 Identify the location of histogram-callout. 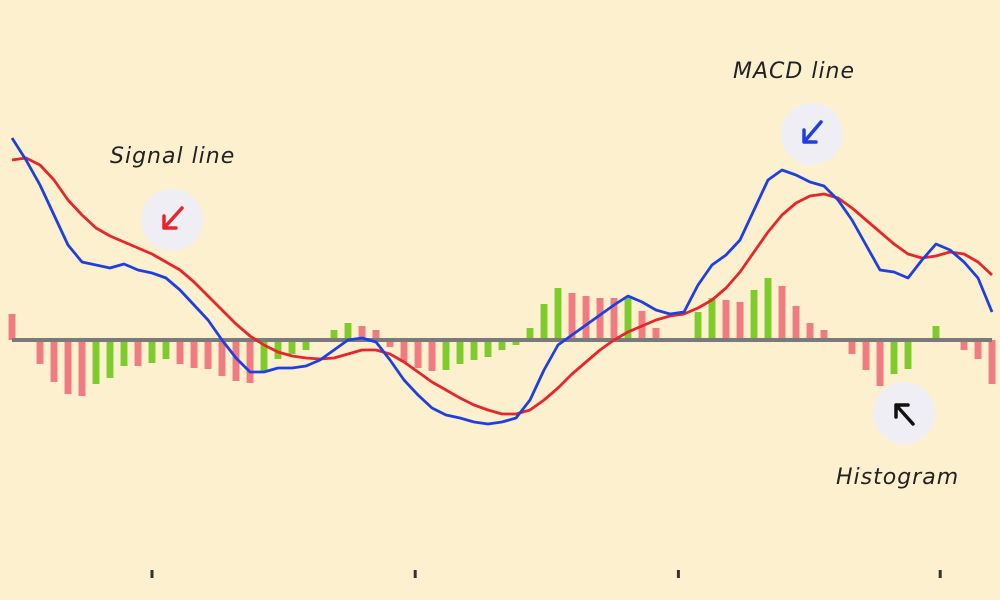
(904, 413).